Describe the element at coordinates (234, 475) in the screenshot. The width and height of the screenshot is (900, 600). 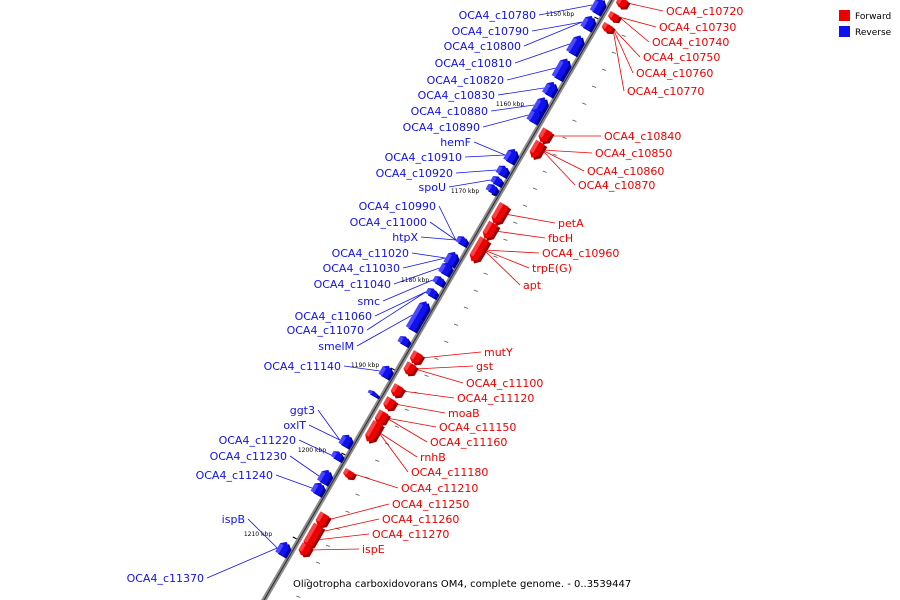
I see `reverse-gene-label: OCA4_c11240` at that location.